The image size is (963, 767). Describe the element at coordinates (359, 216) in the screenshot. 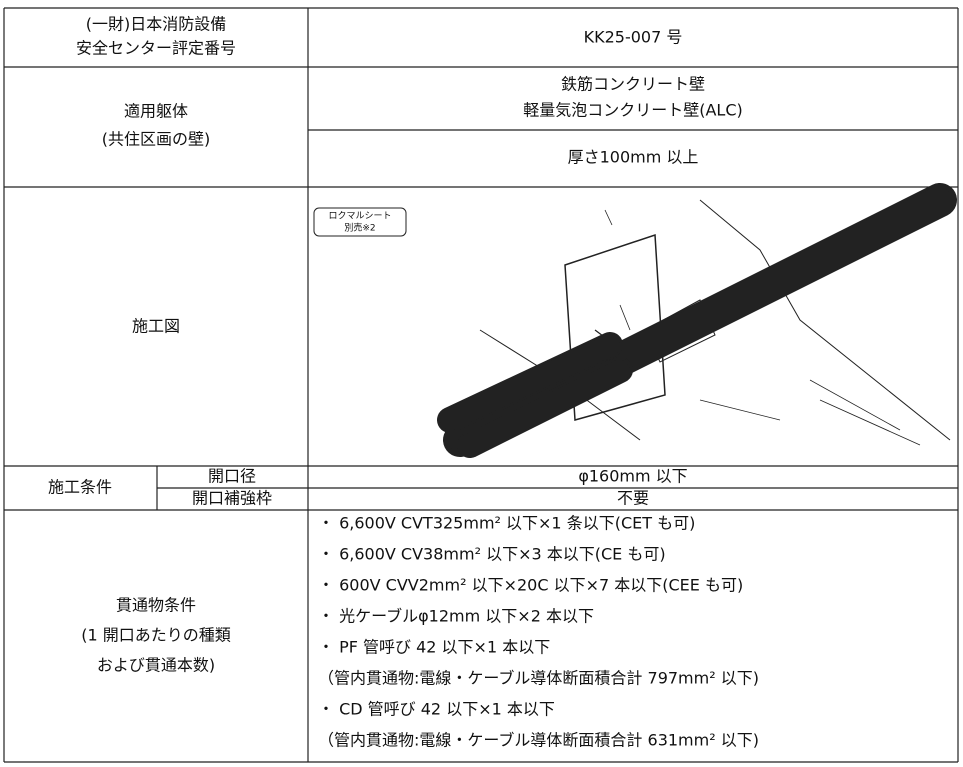

I see `figure-note: ロクマルシート` at that location.